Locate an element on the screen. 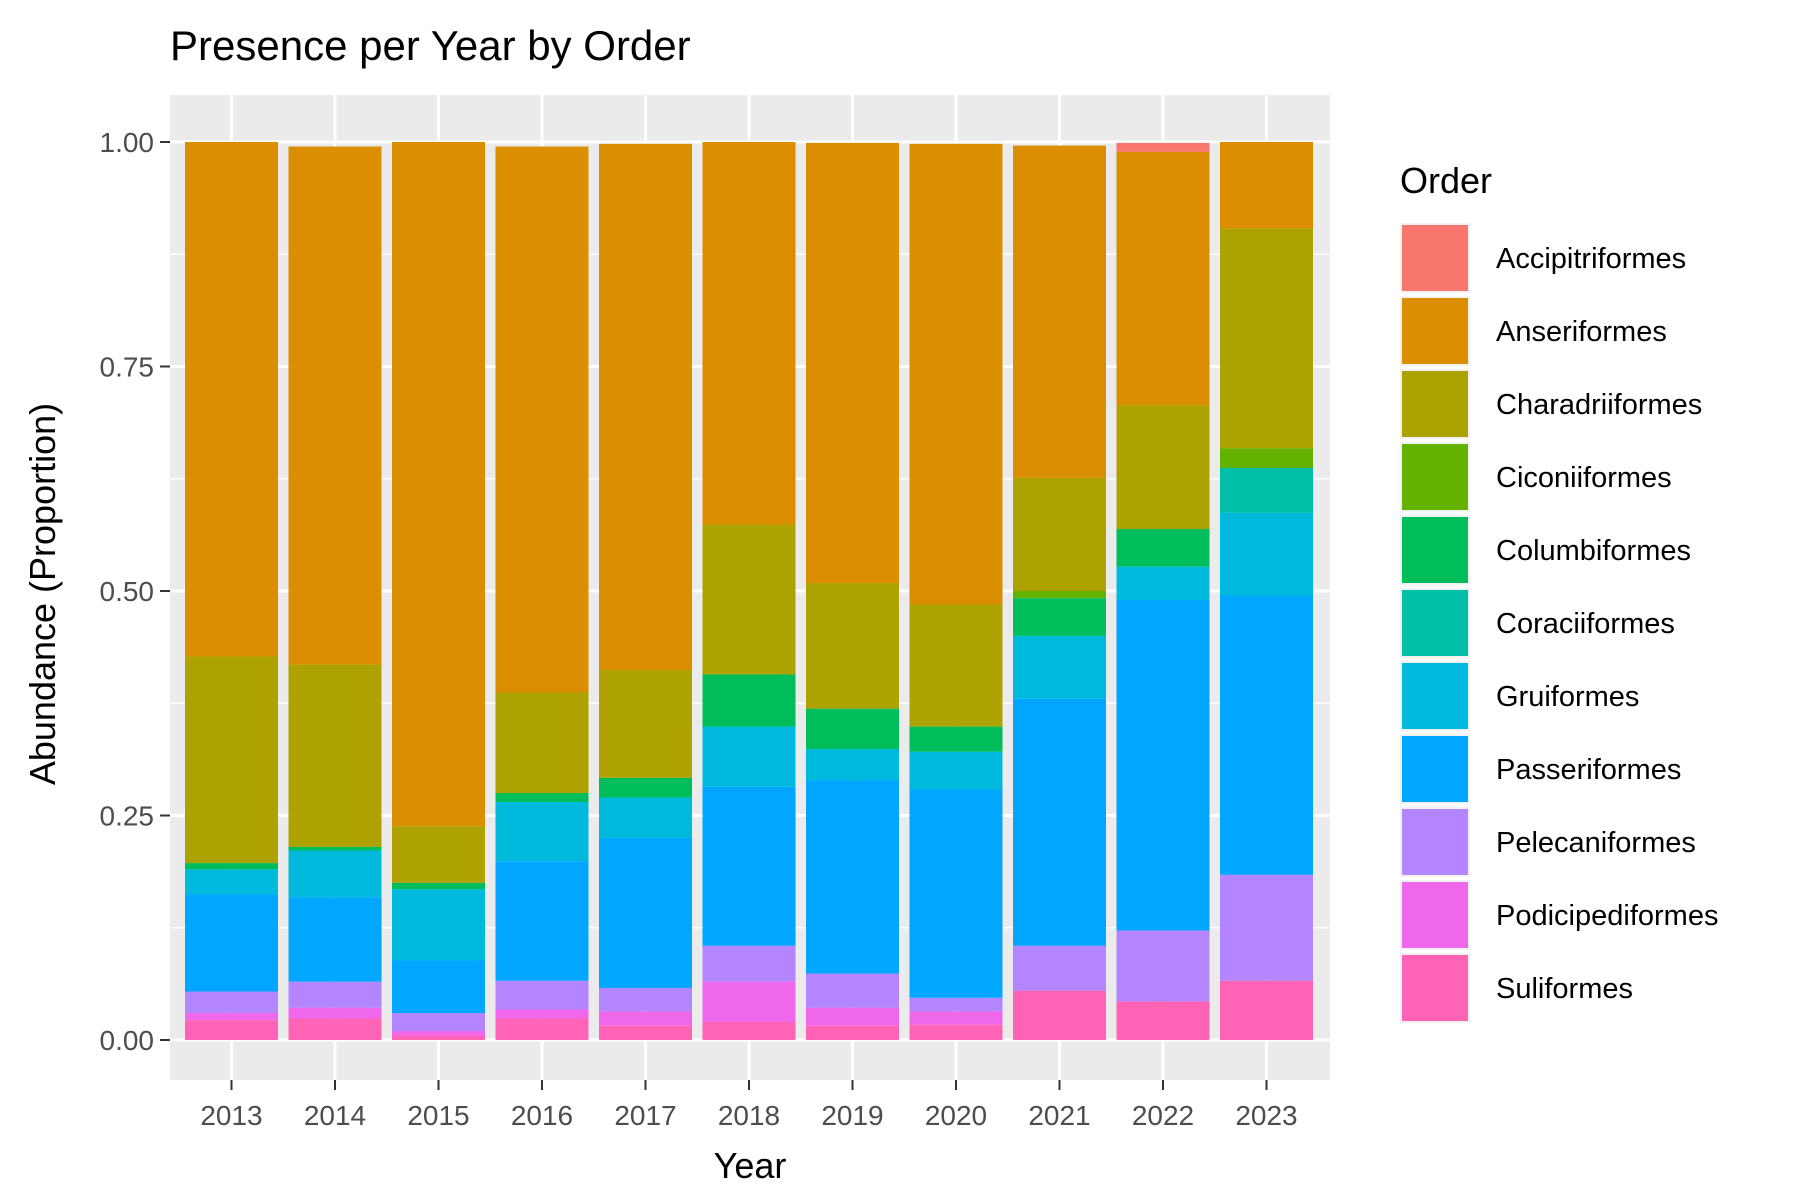 The width and height of the screenshot is (1800, 1200). x-tick-label: 2015 is located at coordinates (438, 1115).